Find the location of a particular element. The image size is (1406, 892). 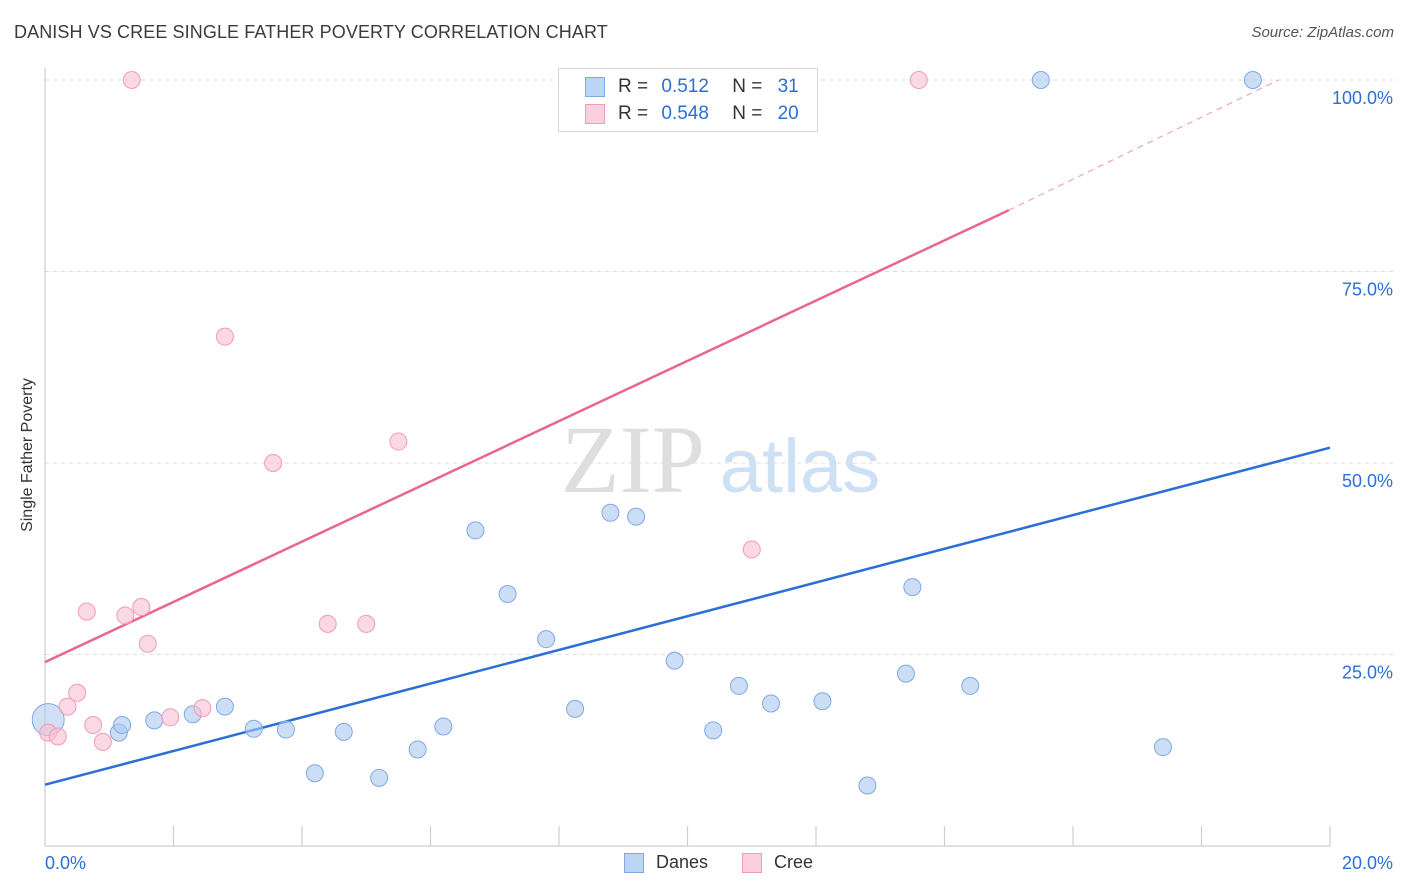

legend-label-cree: Cree is located at coordinates (794, 862).